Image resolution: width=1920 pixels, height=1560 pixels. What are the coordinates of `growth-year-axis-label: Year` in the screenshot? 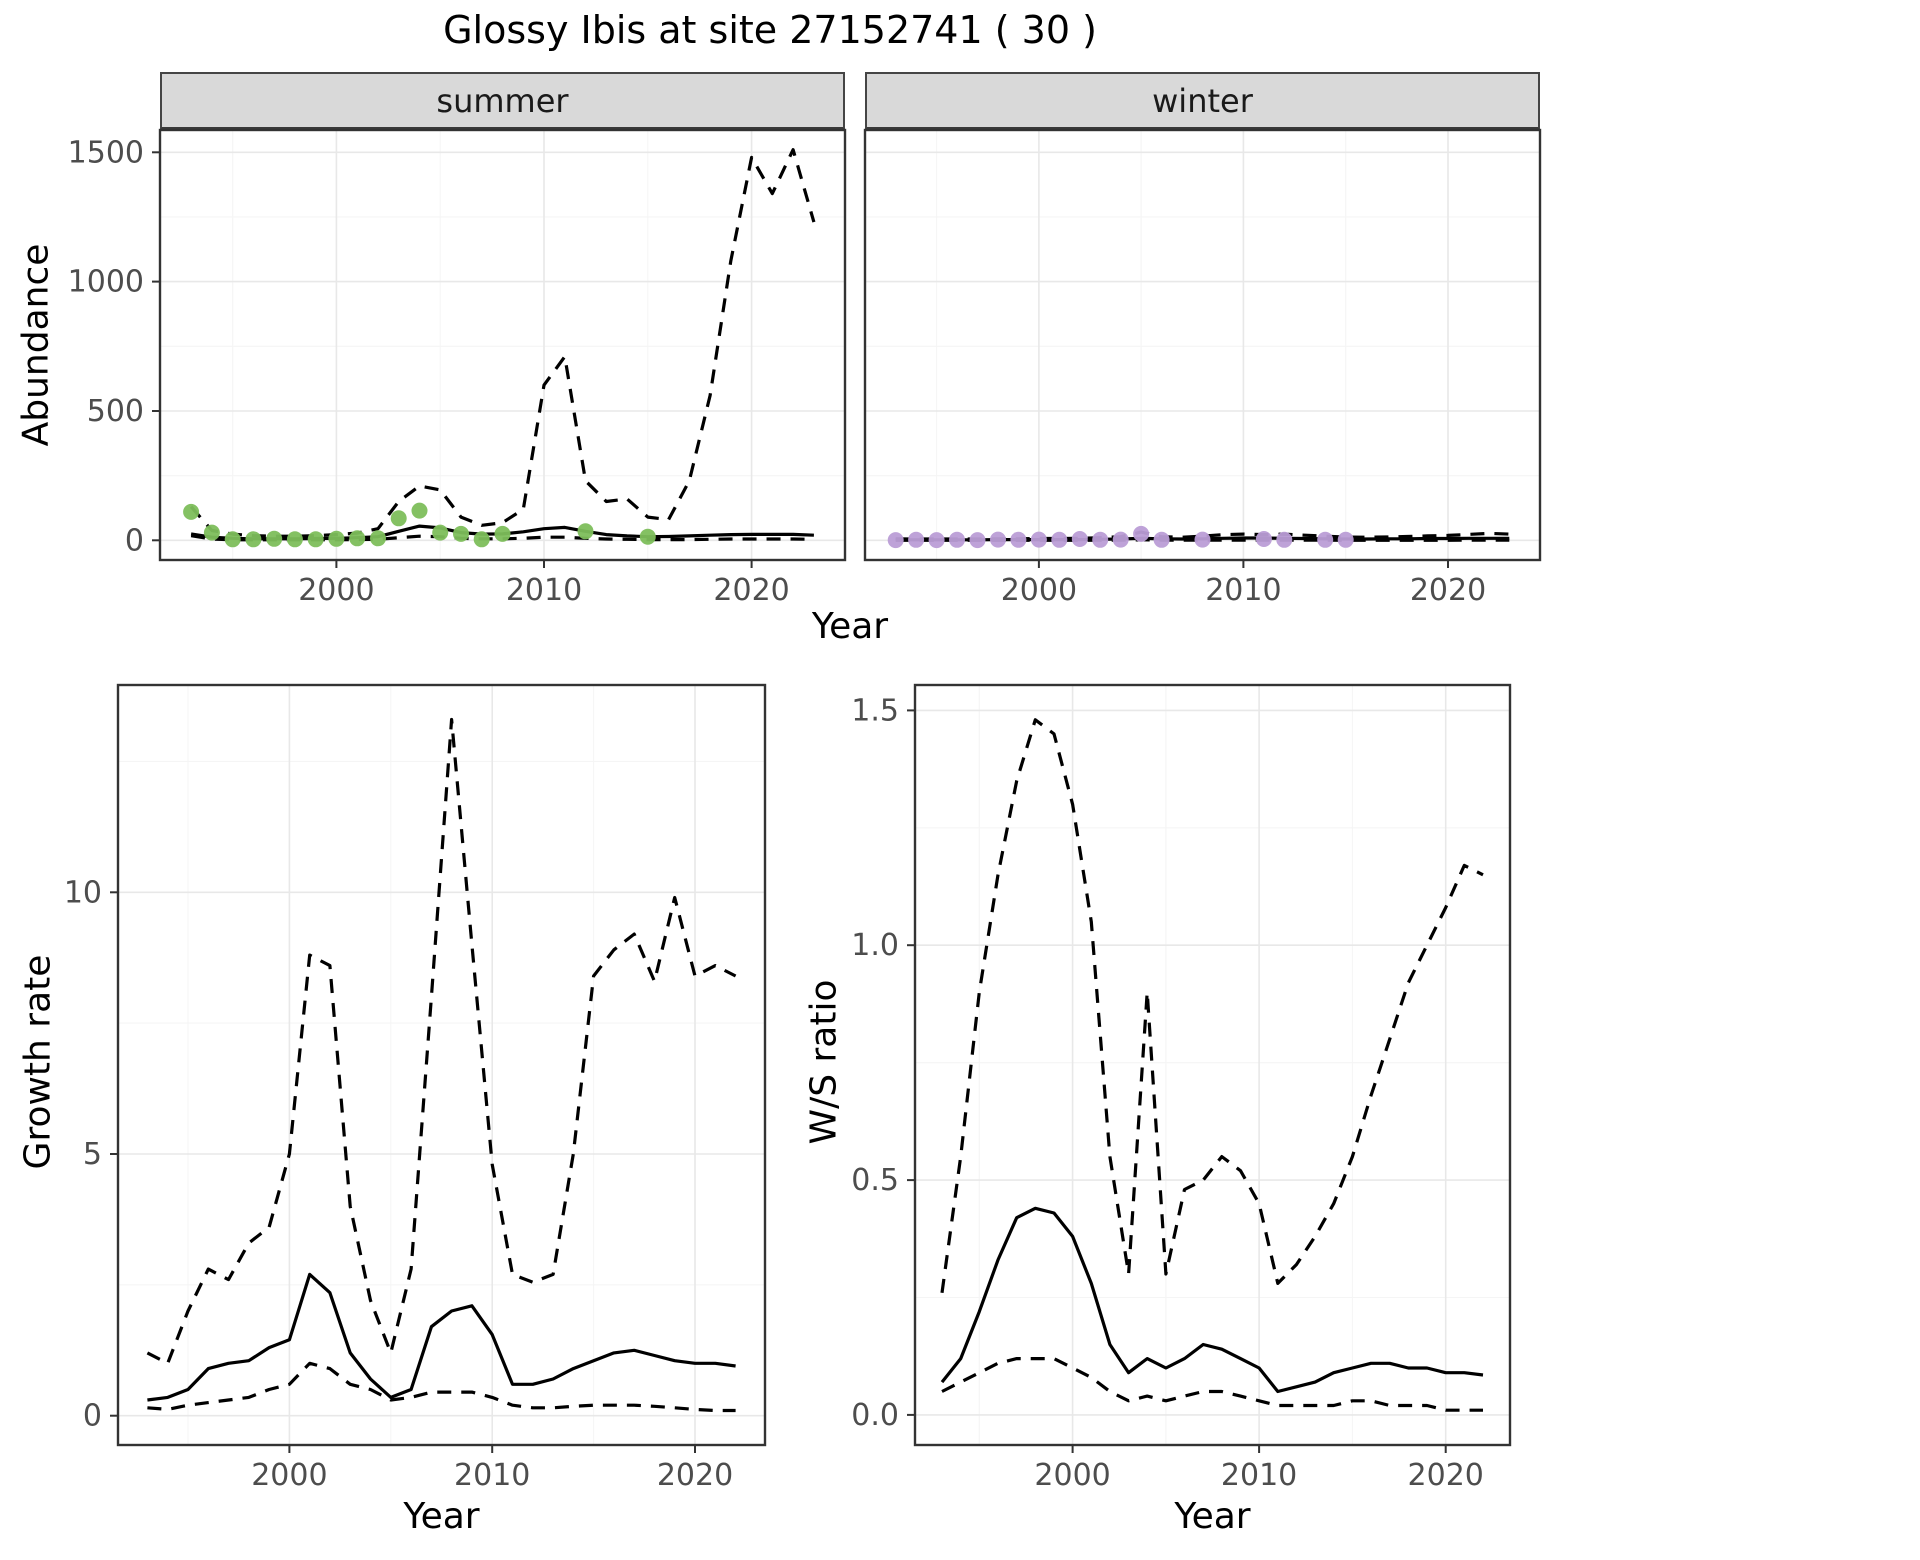 It's located at (441, 1516).